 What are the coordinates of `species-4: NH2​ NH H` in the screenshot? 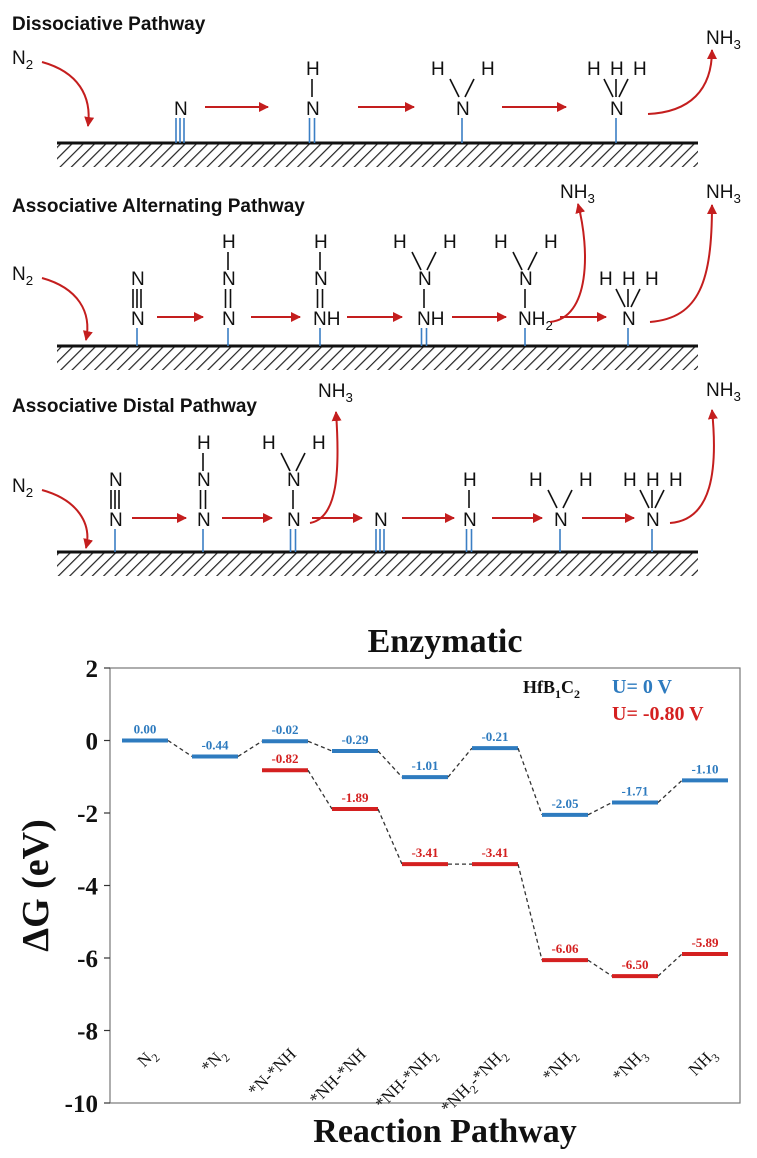 It's located at (526, 289).